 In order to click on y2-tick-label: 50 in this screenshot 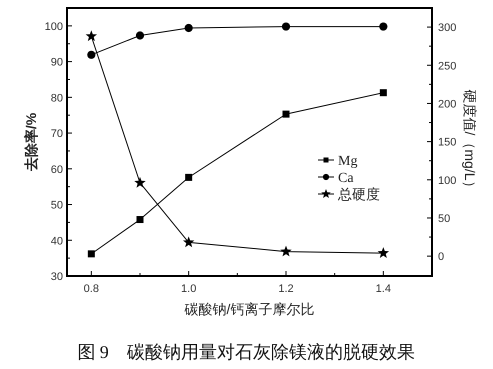, I will do `click(444, 218)`.